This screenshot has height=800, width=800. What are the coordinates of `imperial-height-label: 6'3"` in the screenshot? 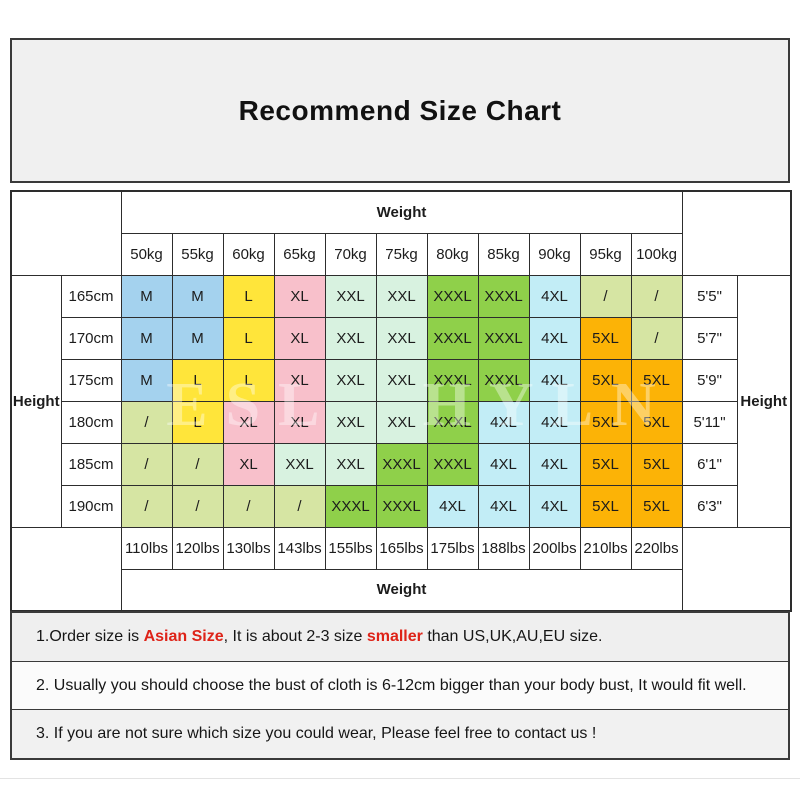 It's located at (709, 506).